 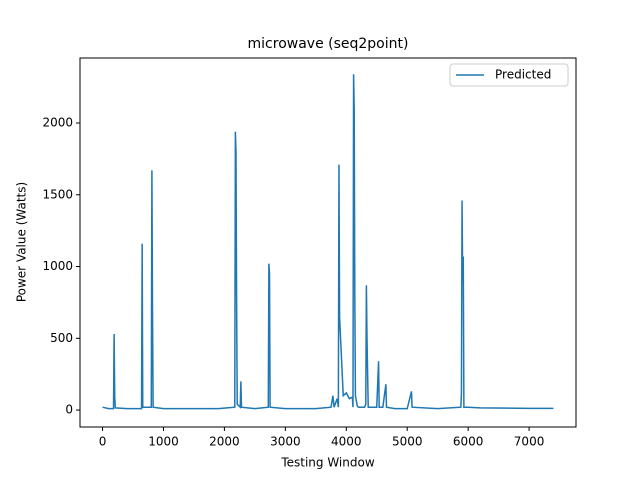 What do you see at coordinates (61, 338) in the screenshot?
I see `y-tick-label: 500` at bounding box center [61, 338].